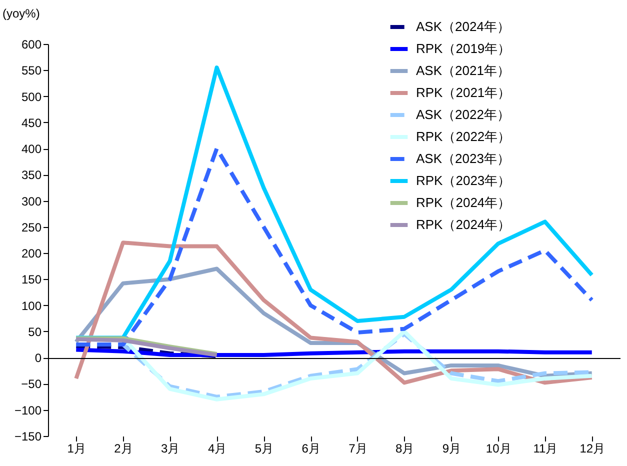  I want to click on x-tick-label: 10月, so click(499, 449).